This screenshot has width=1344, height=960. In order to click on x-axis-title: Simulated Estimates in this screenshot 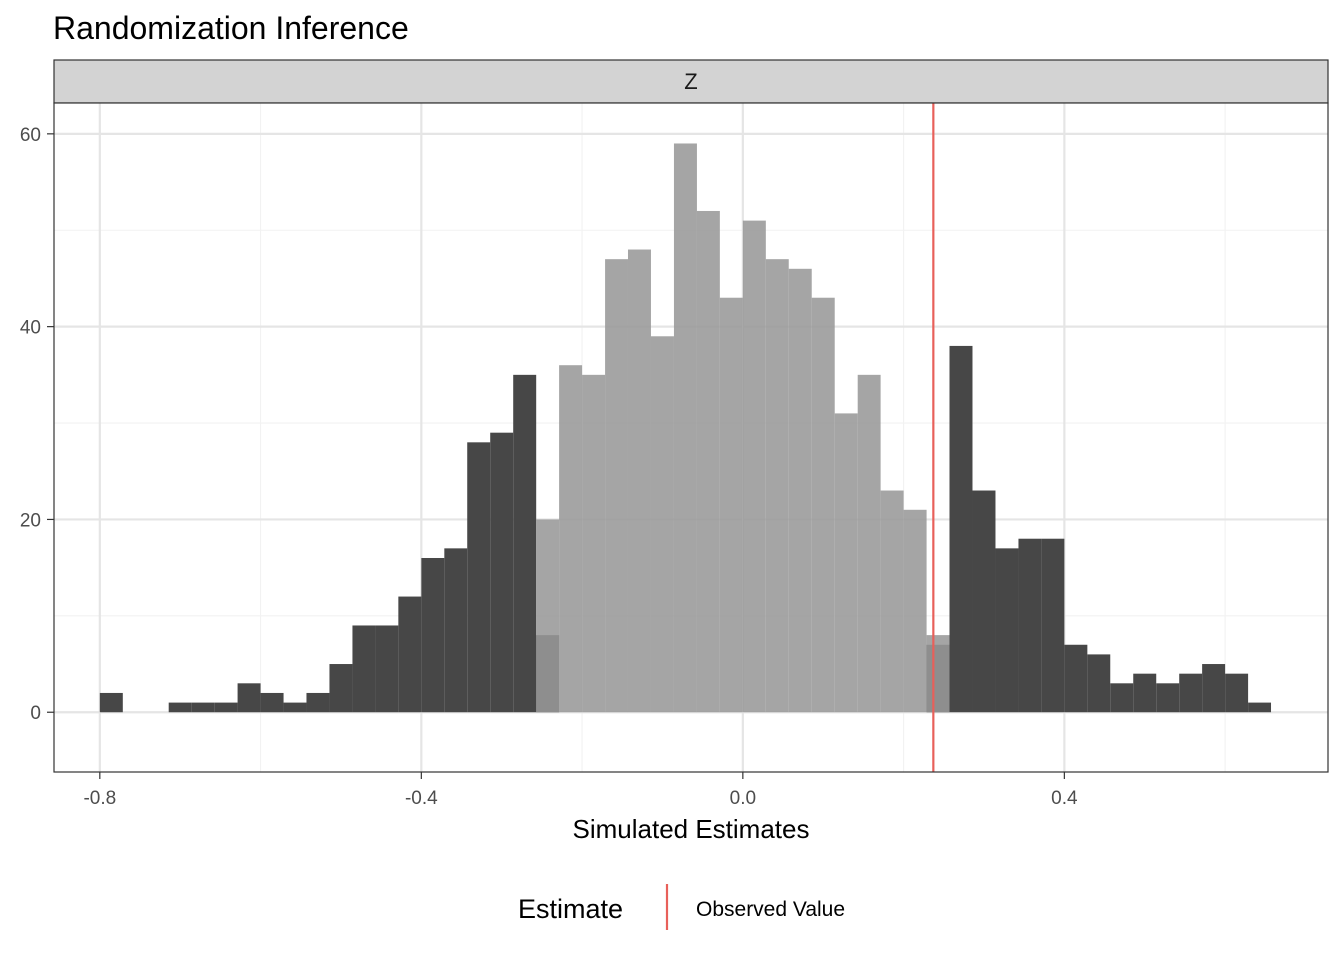, I will do `click(691, 829)`.